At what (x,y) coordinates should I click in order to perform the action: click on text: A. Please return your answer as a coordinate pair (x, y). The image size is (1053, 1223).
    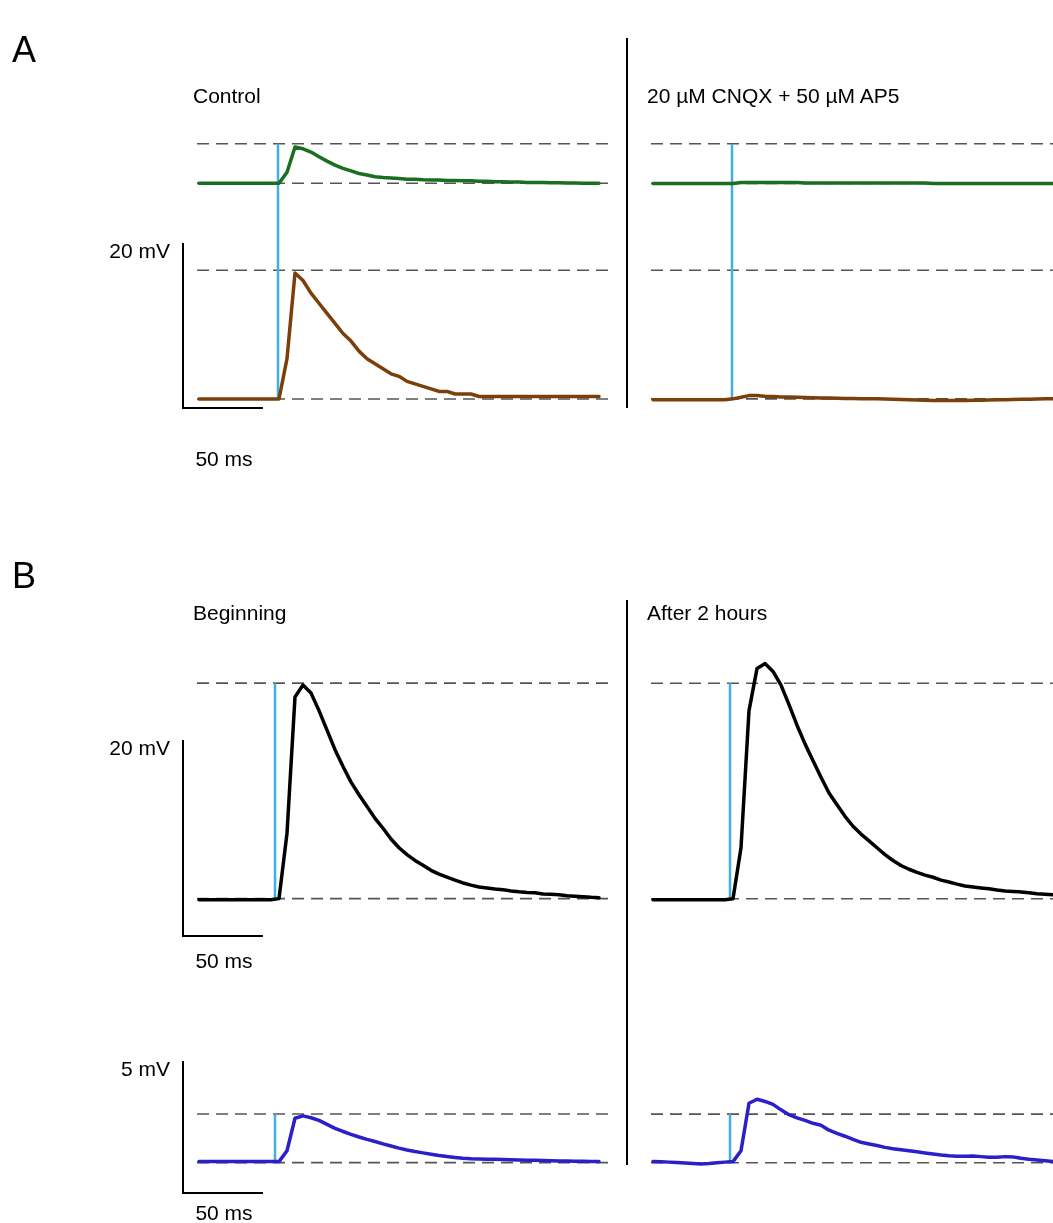
    Looking at the image, I should click on (24, 49).